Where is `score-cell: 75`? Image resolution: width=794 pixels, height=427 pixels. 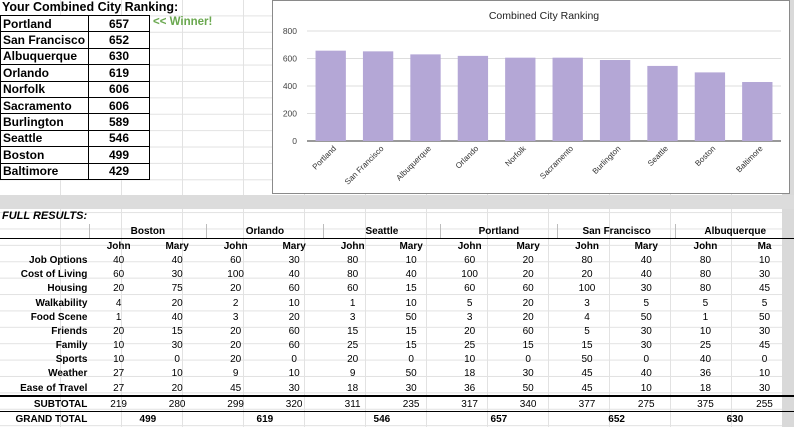 score-cell: 75 is located at coordinates (177, 289).